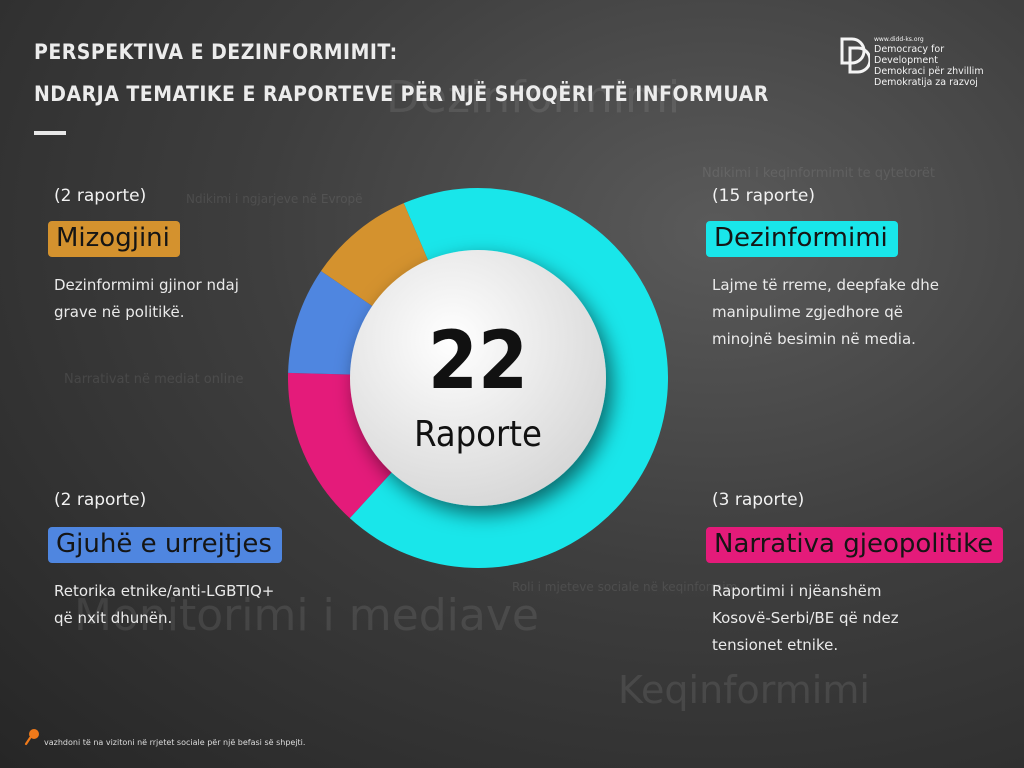  I want to click on bg-word-roli: Roli i mjeteve sociale në keqinformim, so click(625, 587).